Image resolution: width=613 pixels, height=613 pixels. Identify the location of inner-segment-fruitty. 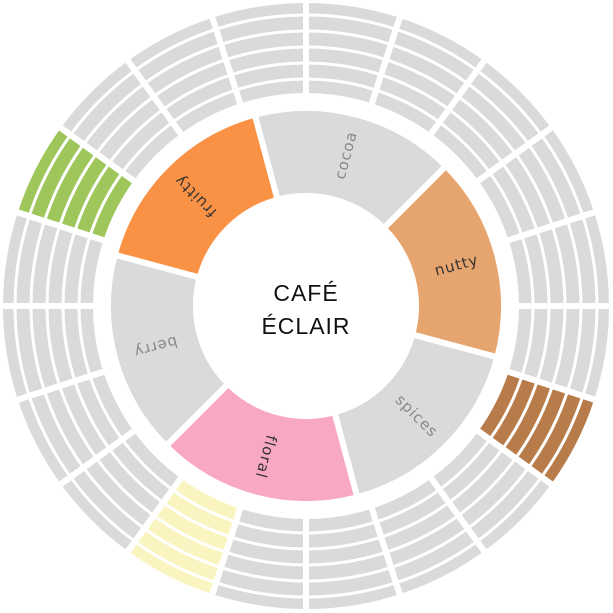
(196, 196).